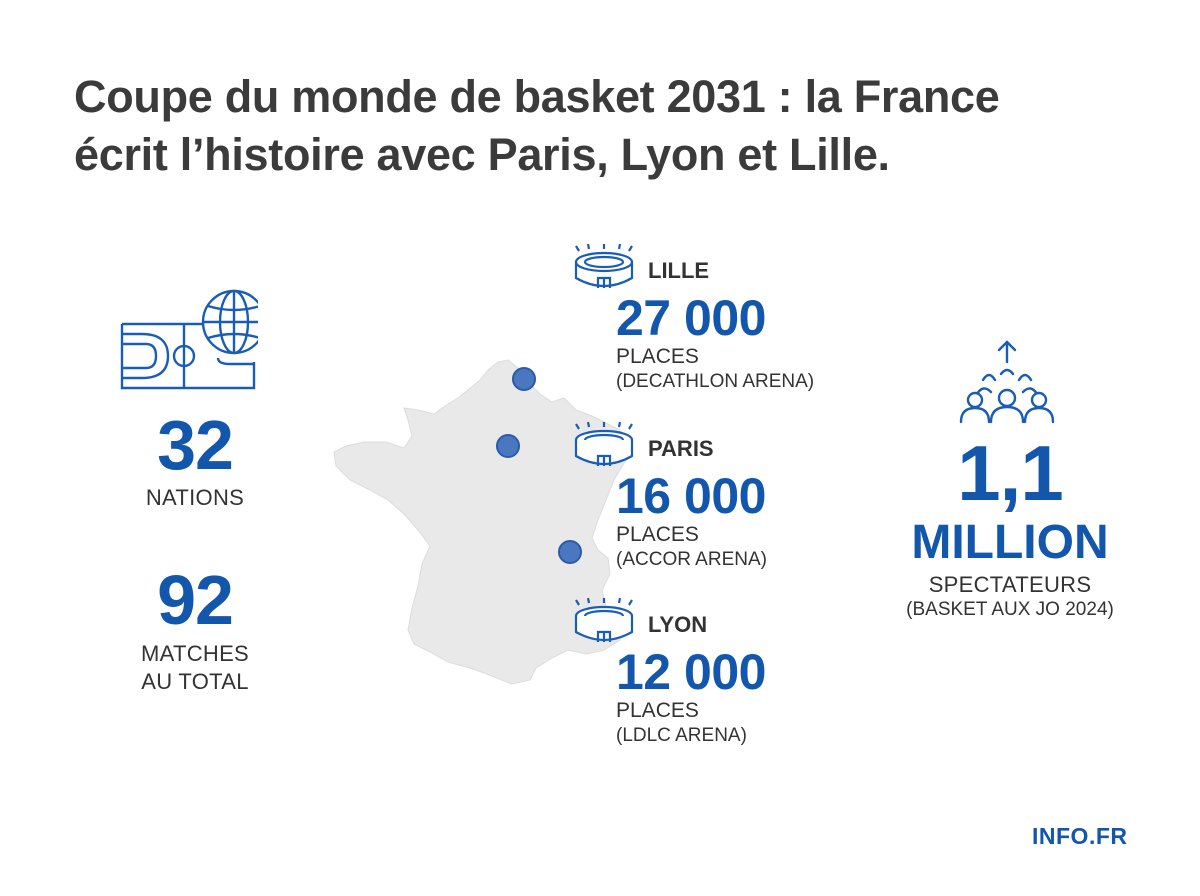 The image size is (1200, 896). Describe the element at coordinates (691, 318) in the screenshot. I see `capacity-value: 27 000` at that location.